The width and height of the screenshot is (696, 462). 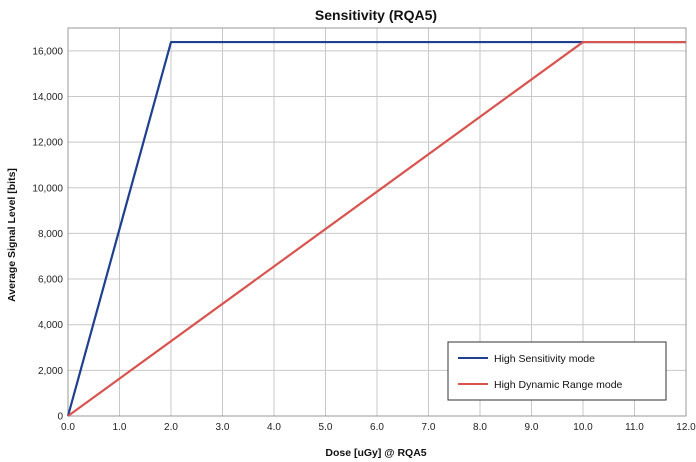 I want to click on x-tick-label: 7.0, so click(x=429, y=427).